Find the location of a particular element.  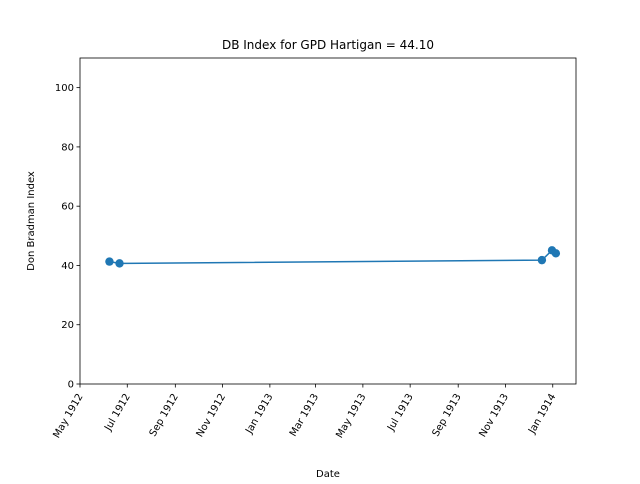

y-tick-label: 80 is located at coordinates (67, 147).